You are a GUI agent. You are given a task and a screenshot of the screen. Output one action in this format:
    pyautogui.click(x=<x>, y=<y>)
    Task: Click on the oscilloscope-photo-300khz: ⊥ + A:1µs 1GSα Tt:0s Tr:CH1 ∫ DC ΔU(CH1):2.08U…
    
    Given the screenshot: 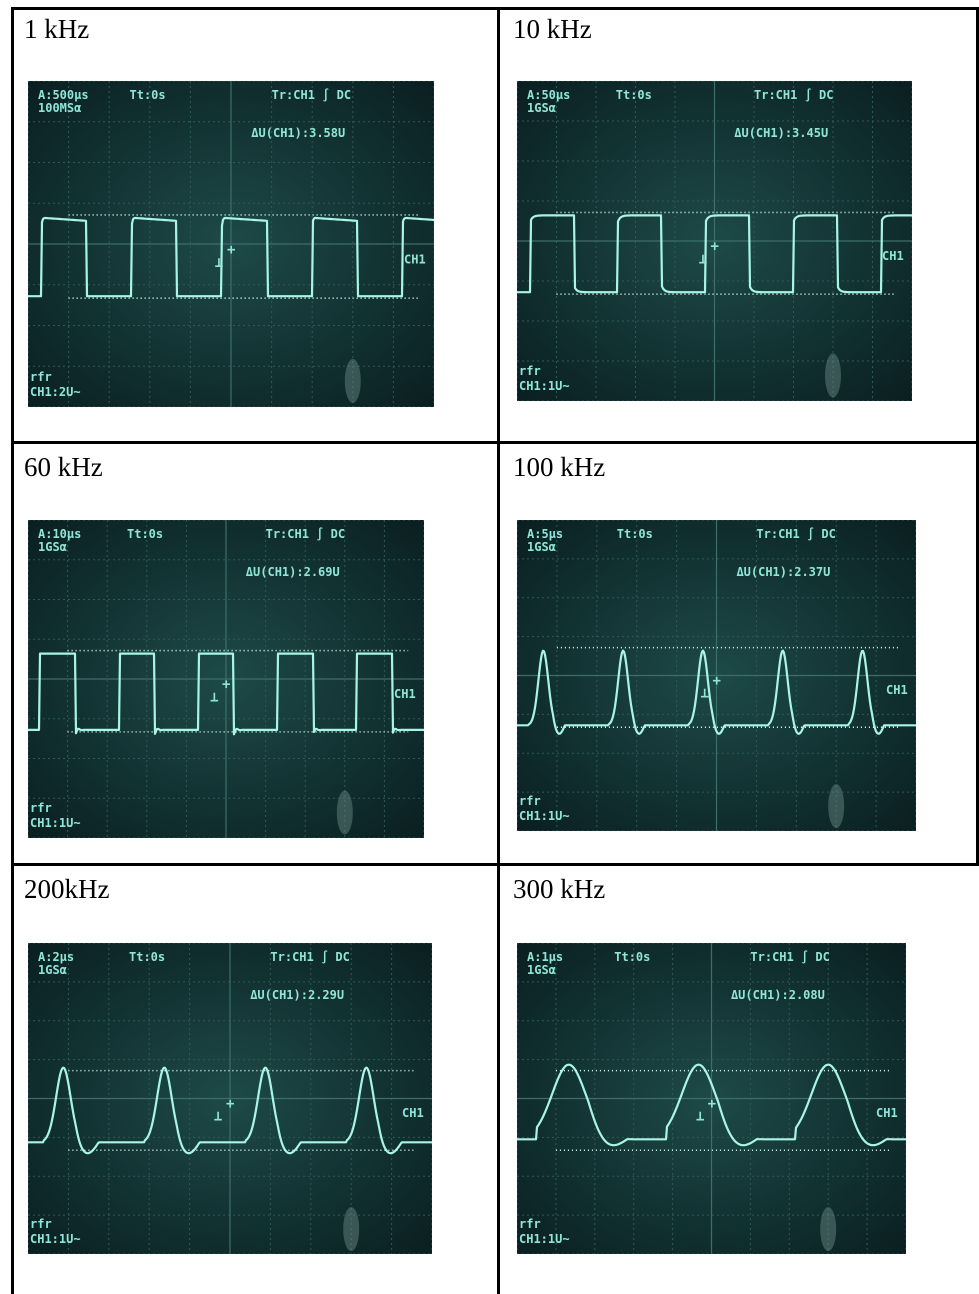 What is the action you would take?
    pyautogui.click(x=711, y=1098)
    